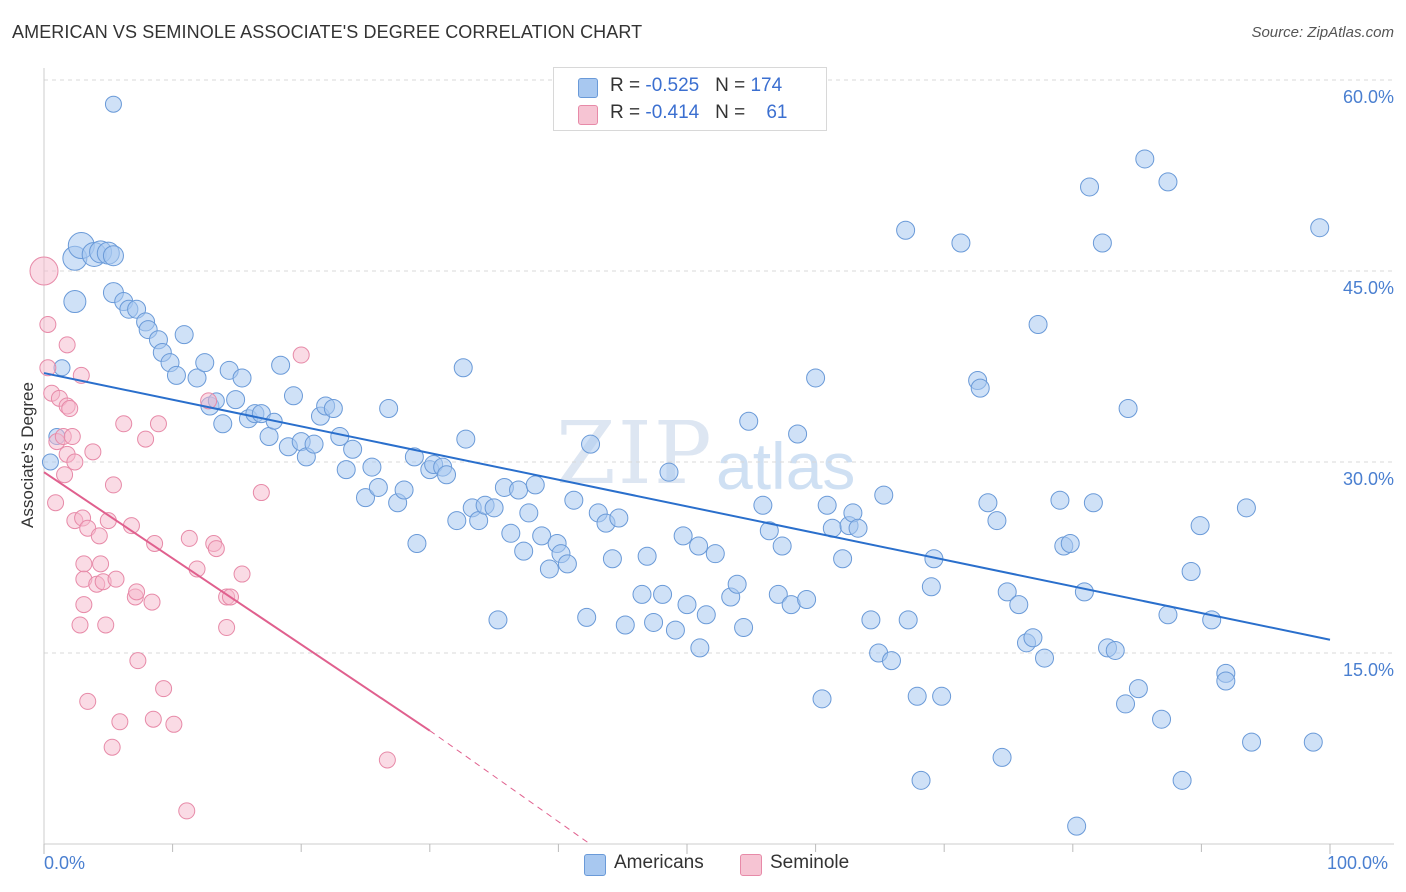 Image resolution: width=1406 pixels, height=892 pixels. What do you see at coordinates (1368, 670) in the screenshot?
I see `y-tick-label-15: 15.0%` at bounding box center [1368, 670].